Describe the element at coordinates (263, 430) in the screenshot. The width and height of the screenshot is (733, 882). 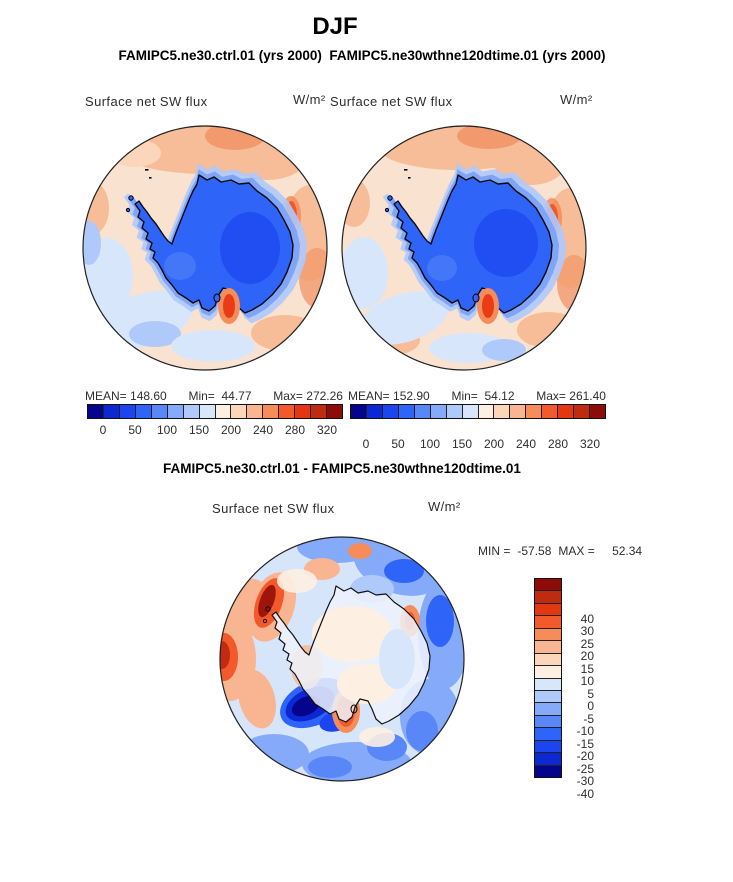
I see `colorbar-tick-label: 240` at that location.